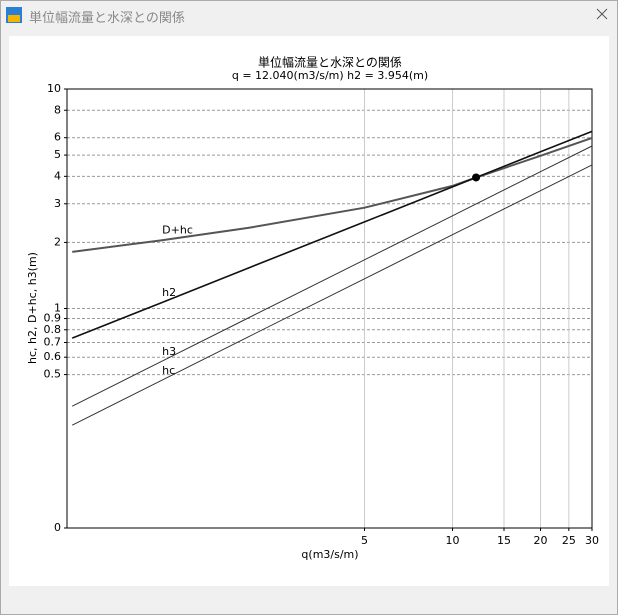 The width and height of the screenshot is (618, 615). Describe the element at coordinates (569, 540) in the screenshot. I see `x-tick-label: 25` at that location.